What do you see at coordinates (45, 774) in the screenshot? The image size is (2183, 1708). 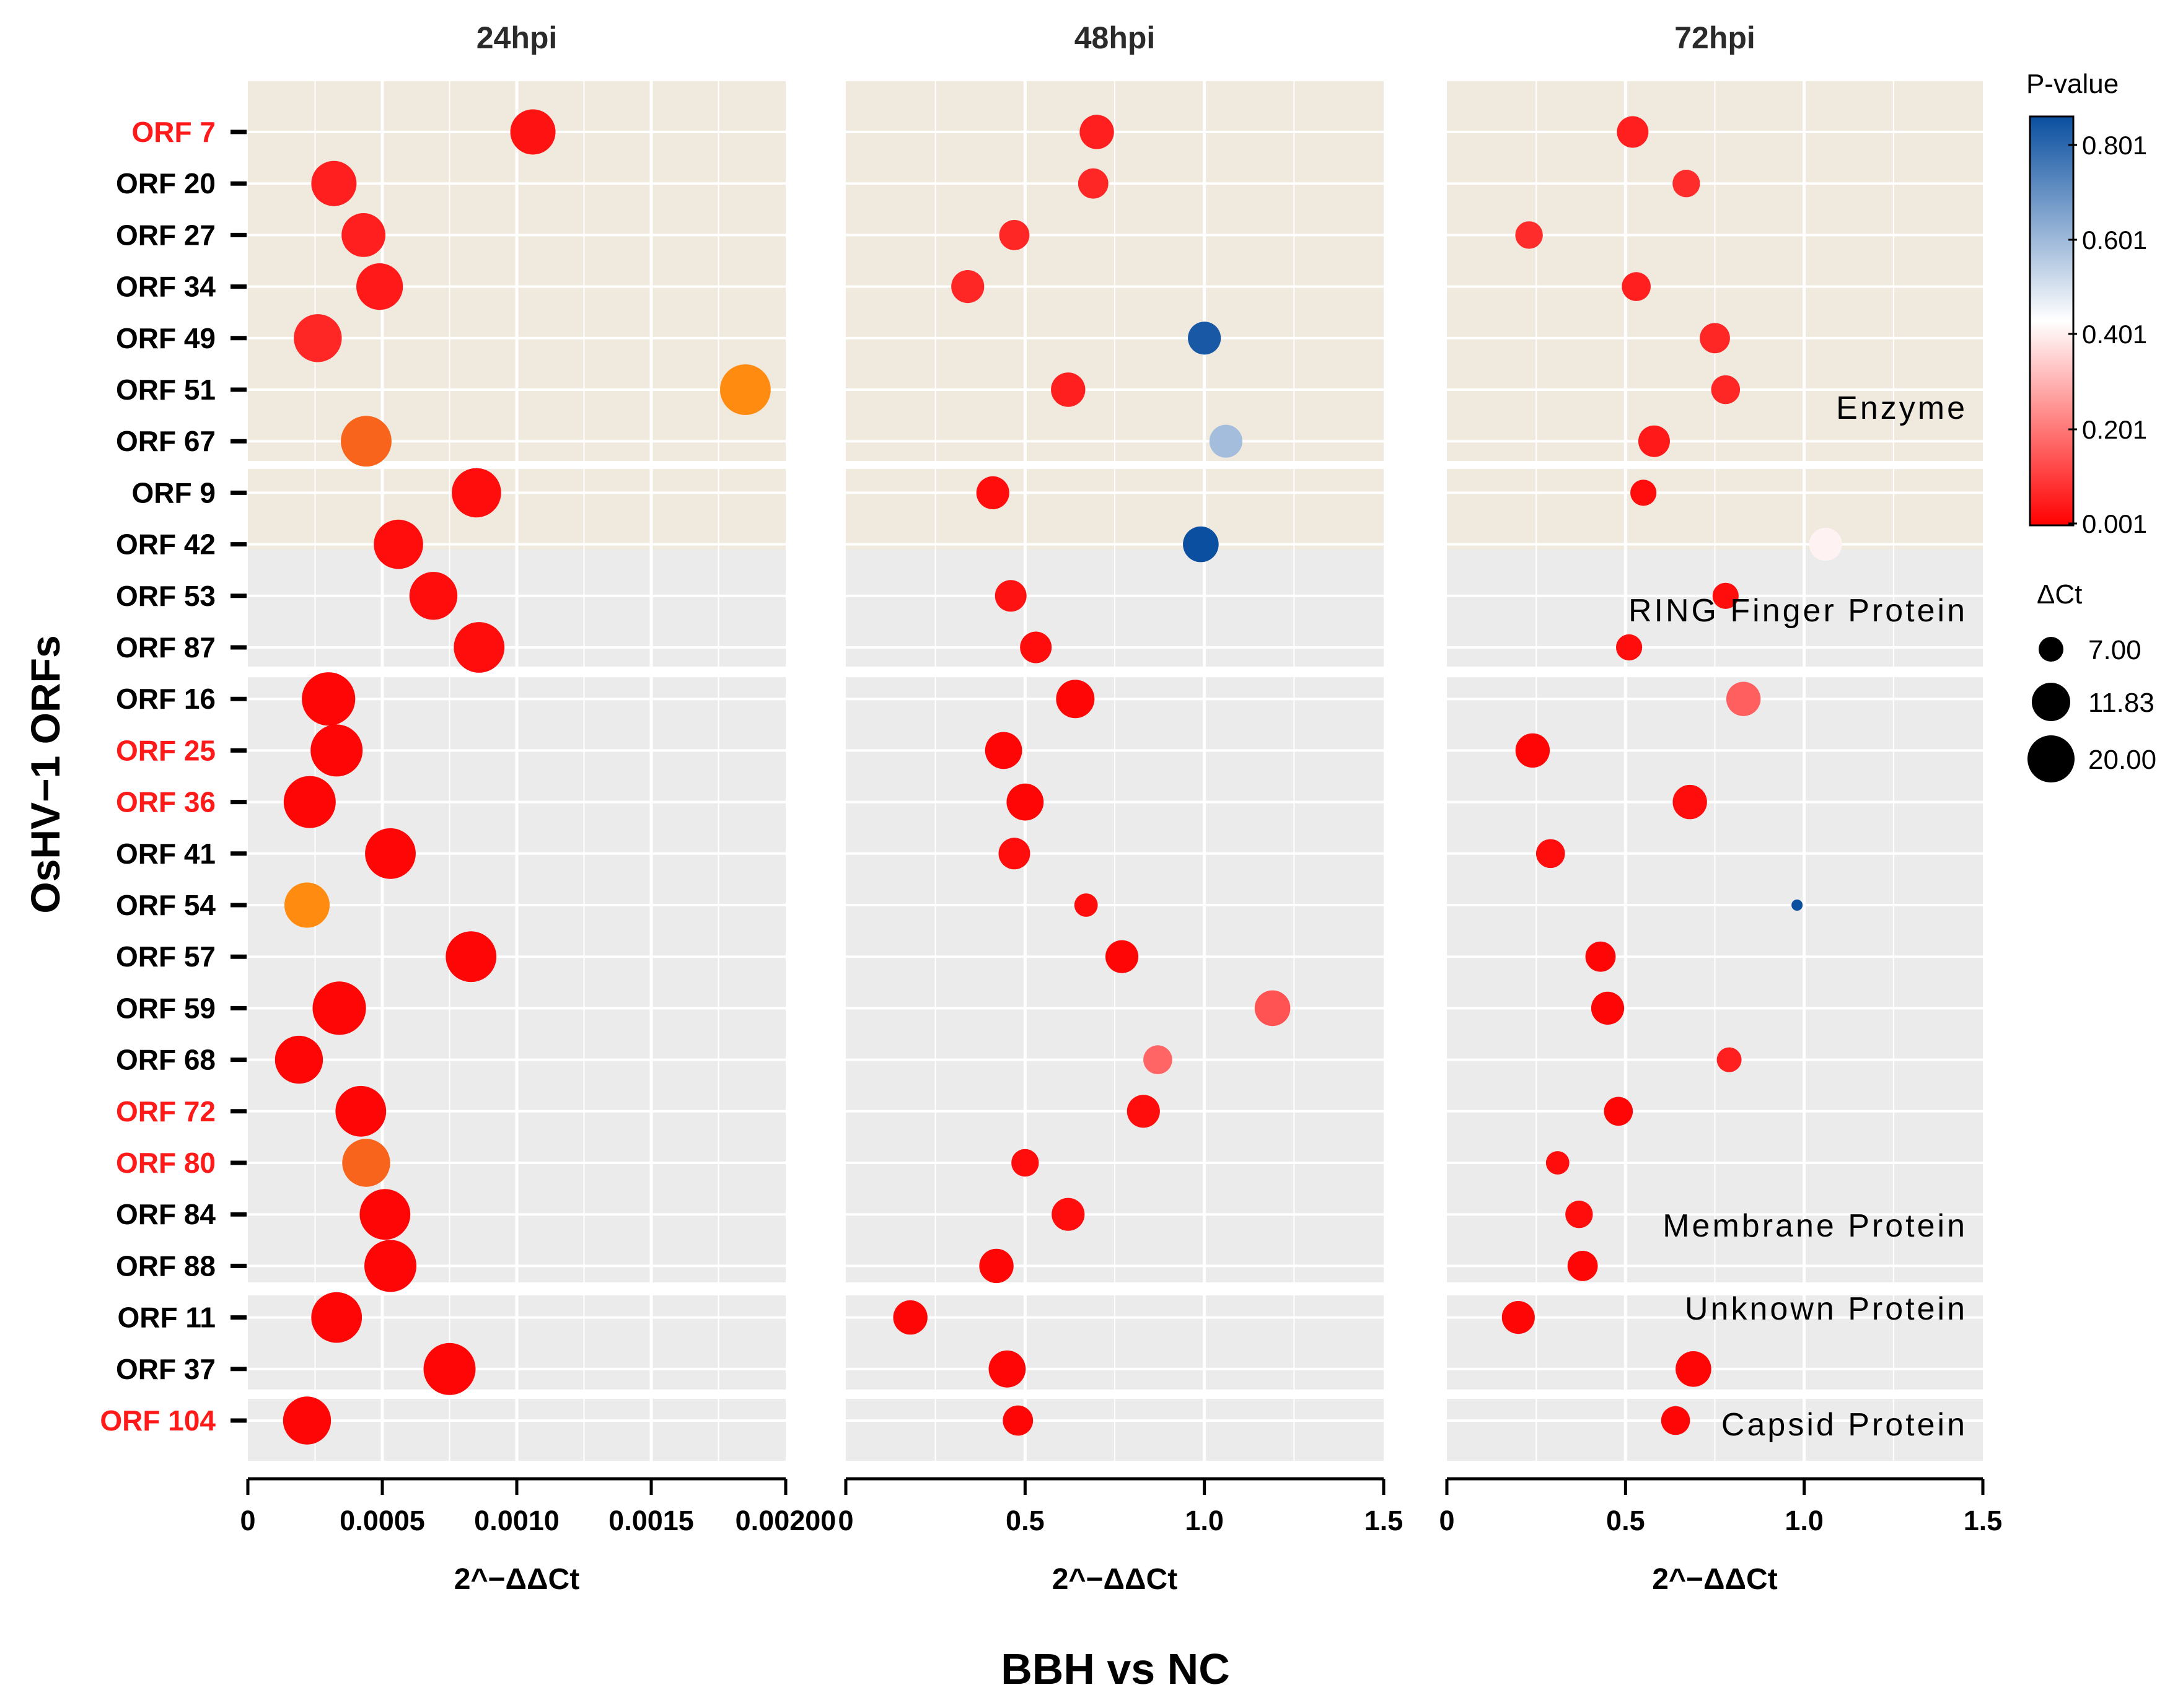 I see `y-axis-title: OsHV−1 ORFs` at bounding box center [45, 774].